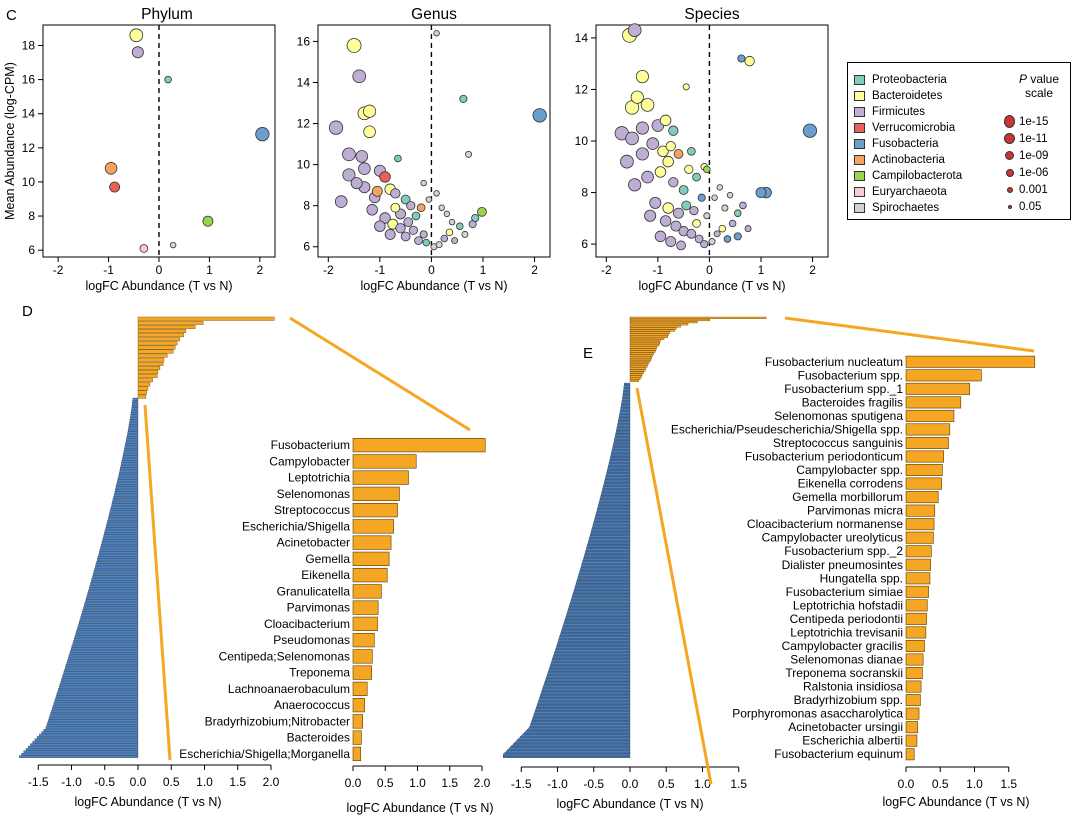  I want to click on phylum-y-tick-label: 14, so click(29, 114).